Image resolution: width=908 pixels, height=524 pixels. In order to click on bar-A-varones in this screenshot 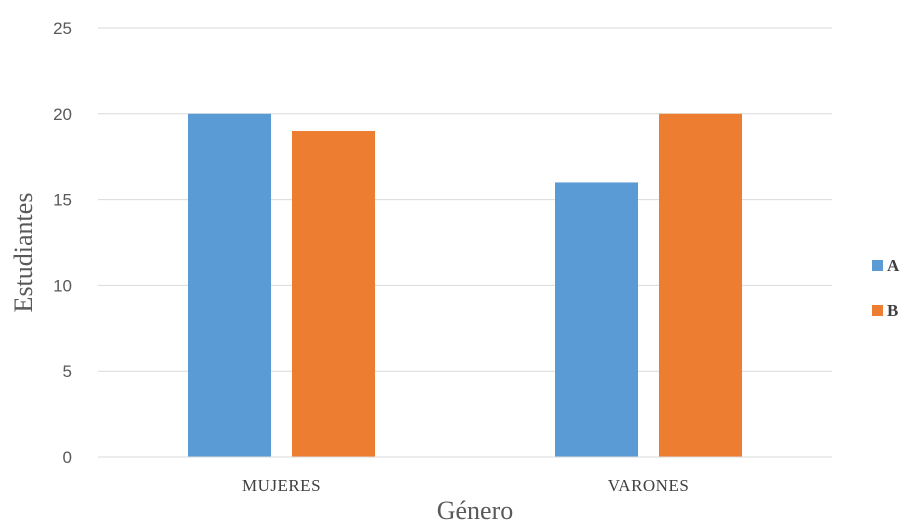, I will do `click(596, 319)`.